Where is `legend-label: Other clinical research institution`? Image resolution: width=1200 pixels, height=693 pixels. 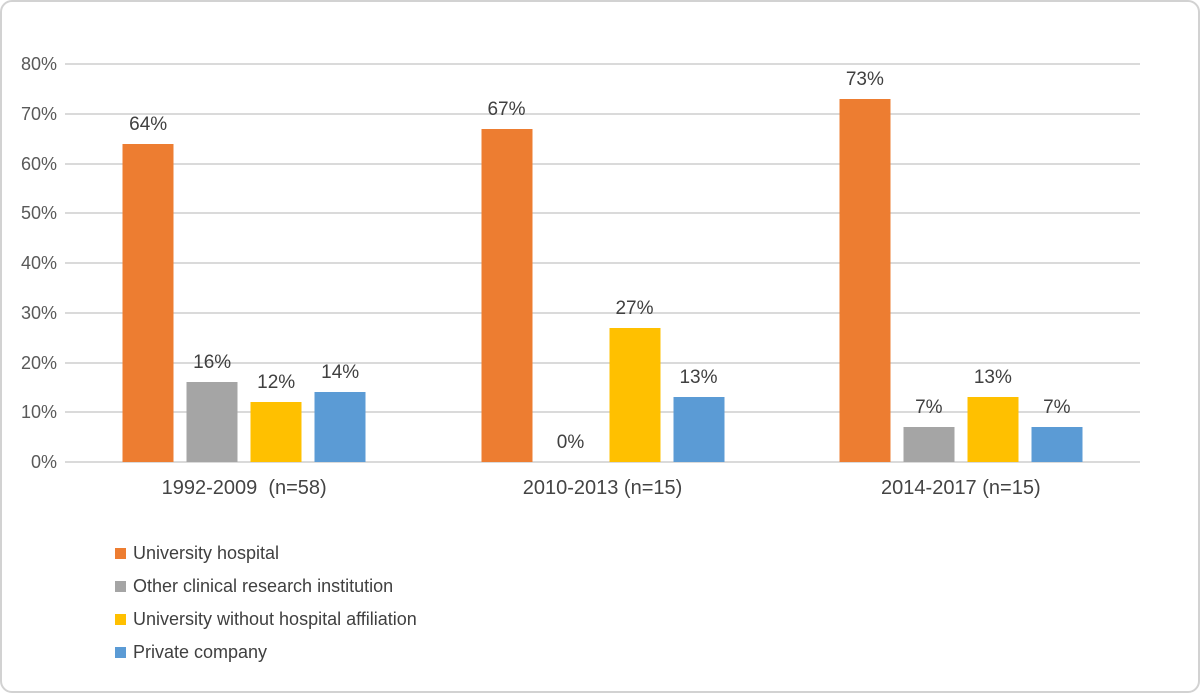
legend-label: Other clinical research institution is located at coordinates (263, 586).